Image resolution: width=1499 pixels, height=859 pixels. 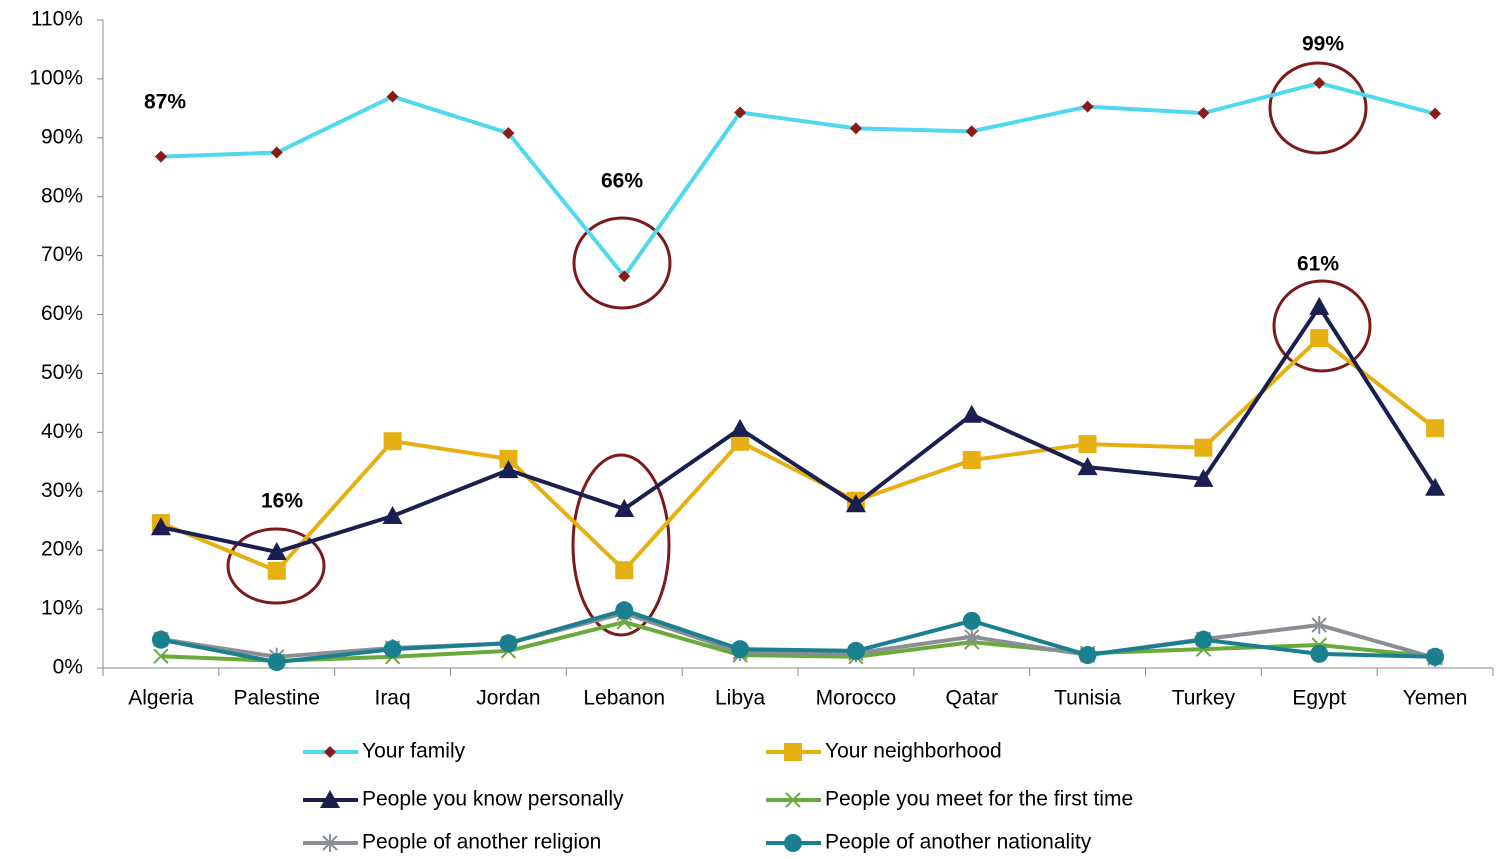 I want to click on legend-label: Your neighborhood, so click(x=913, y=751).